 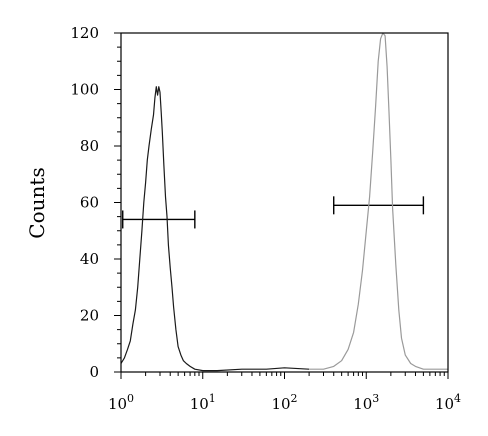 I want to click on y-tick-label: 40, so click(x=89, y=259).